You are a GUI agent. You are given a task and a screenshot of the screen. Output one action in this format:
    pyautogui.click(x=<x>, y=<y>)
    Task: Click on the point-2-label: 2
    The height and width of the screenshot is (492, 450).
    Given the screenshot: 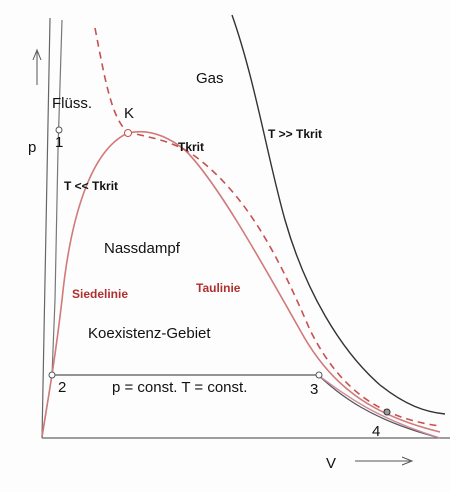 What is the action you would take?
    pyautogui.click(x=62, y=387)
    